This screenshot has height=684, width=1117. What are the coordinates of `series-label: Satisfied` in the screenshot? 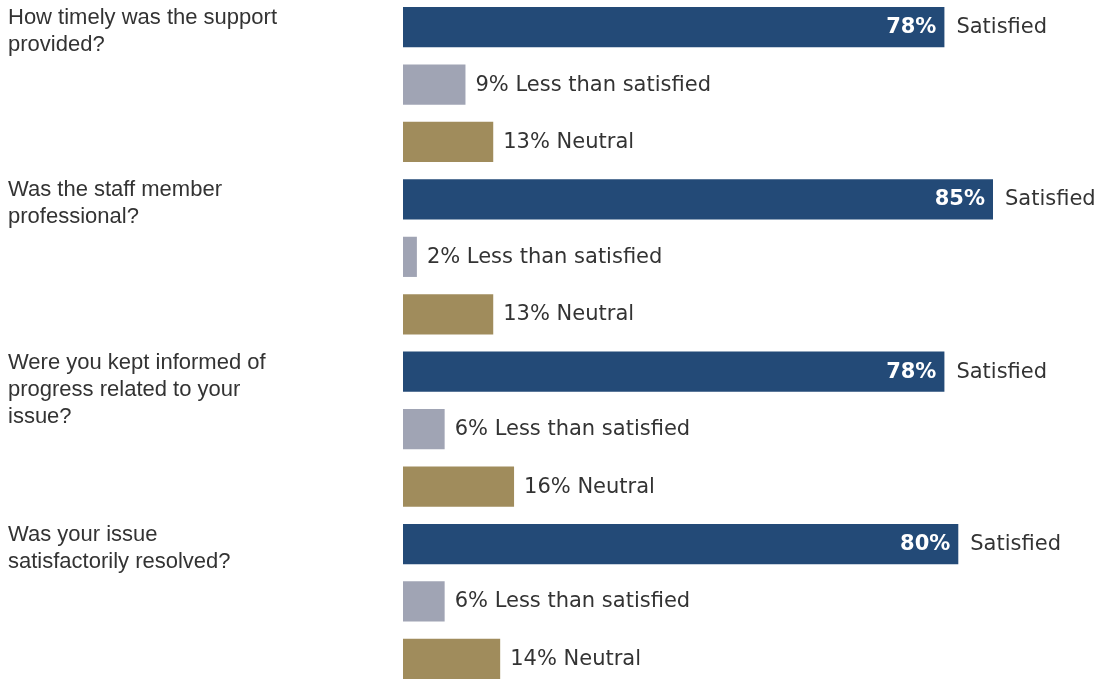 It's located at (1002, 26).